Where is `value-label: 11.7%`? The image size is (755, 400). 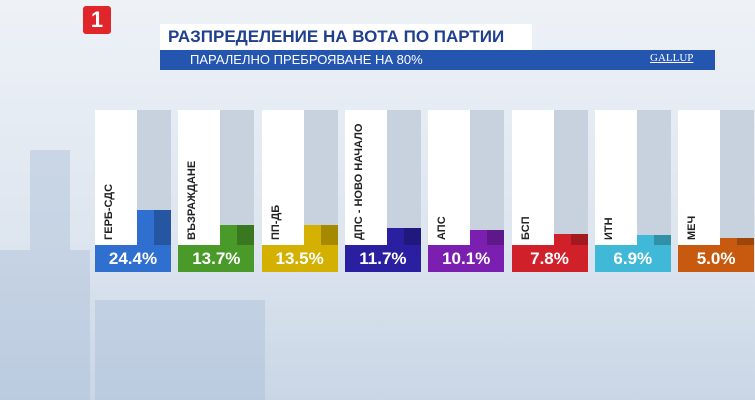 value-label: 11.7% is located at coordinates (382, 258).